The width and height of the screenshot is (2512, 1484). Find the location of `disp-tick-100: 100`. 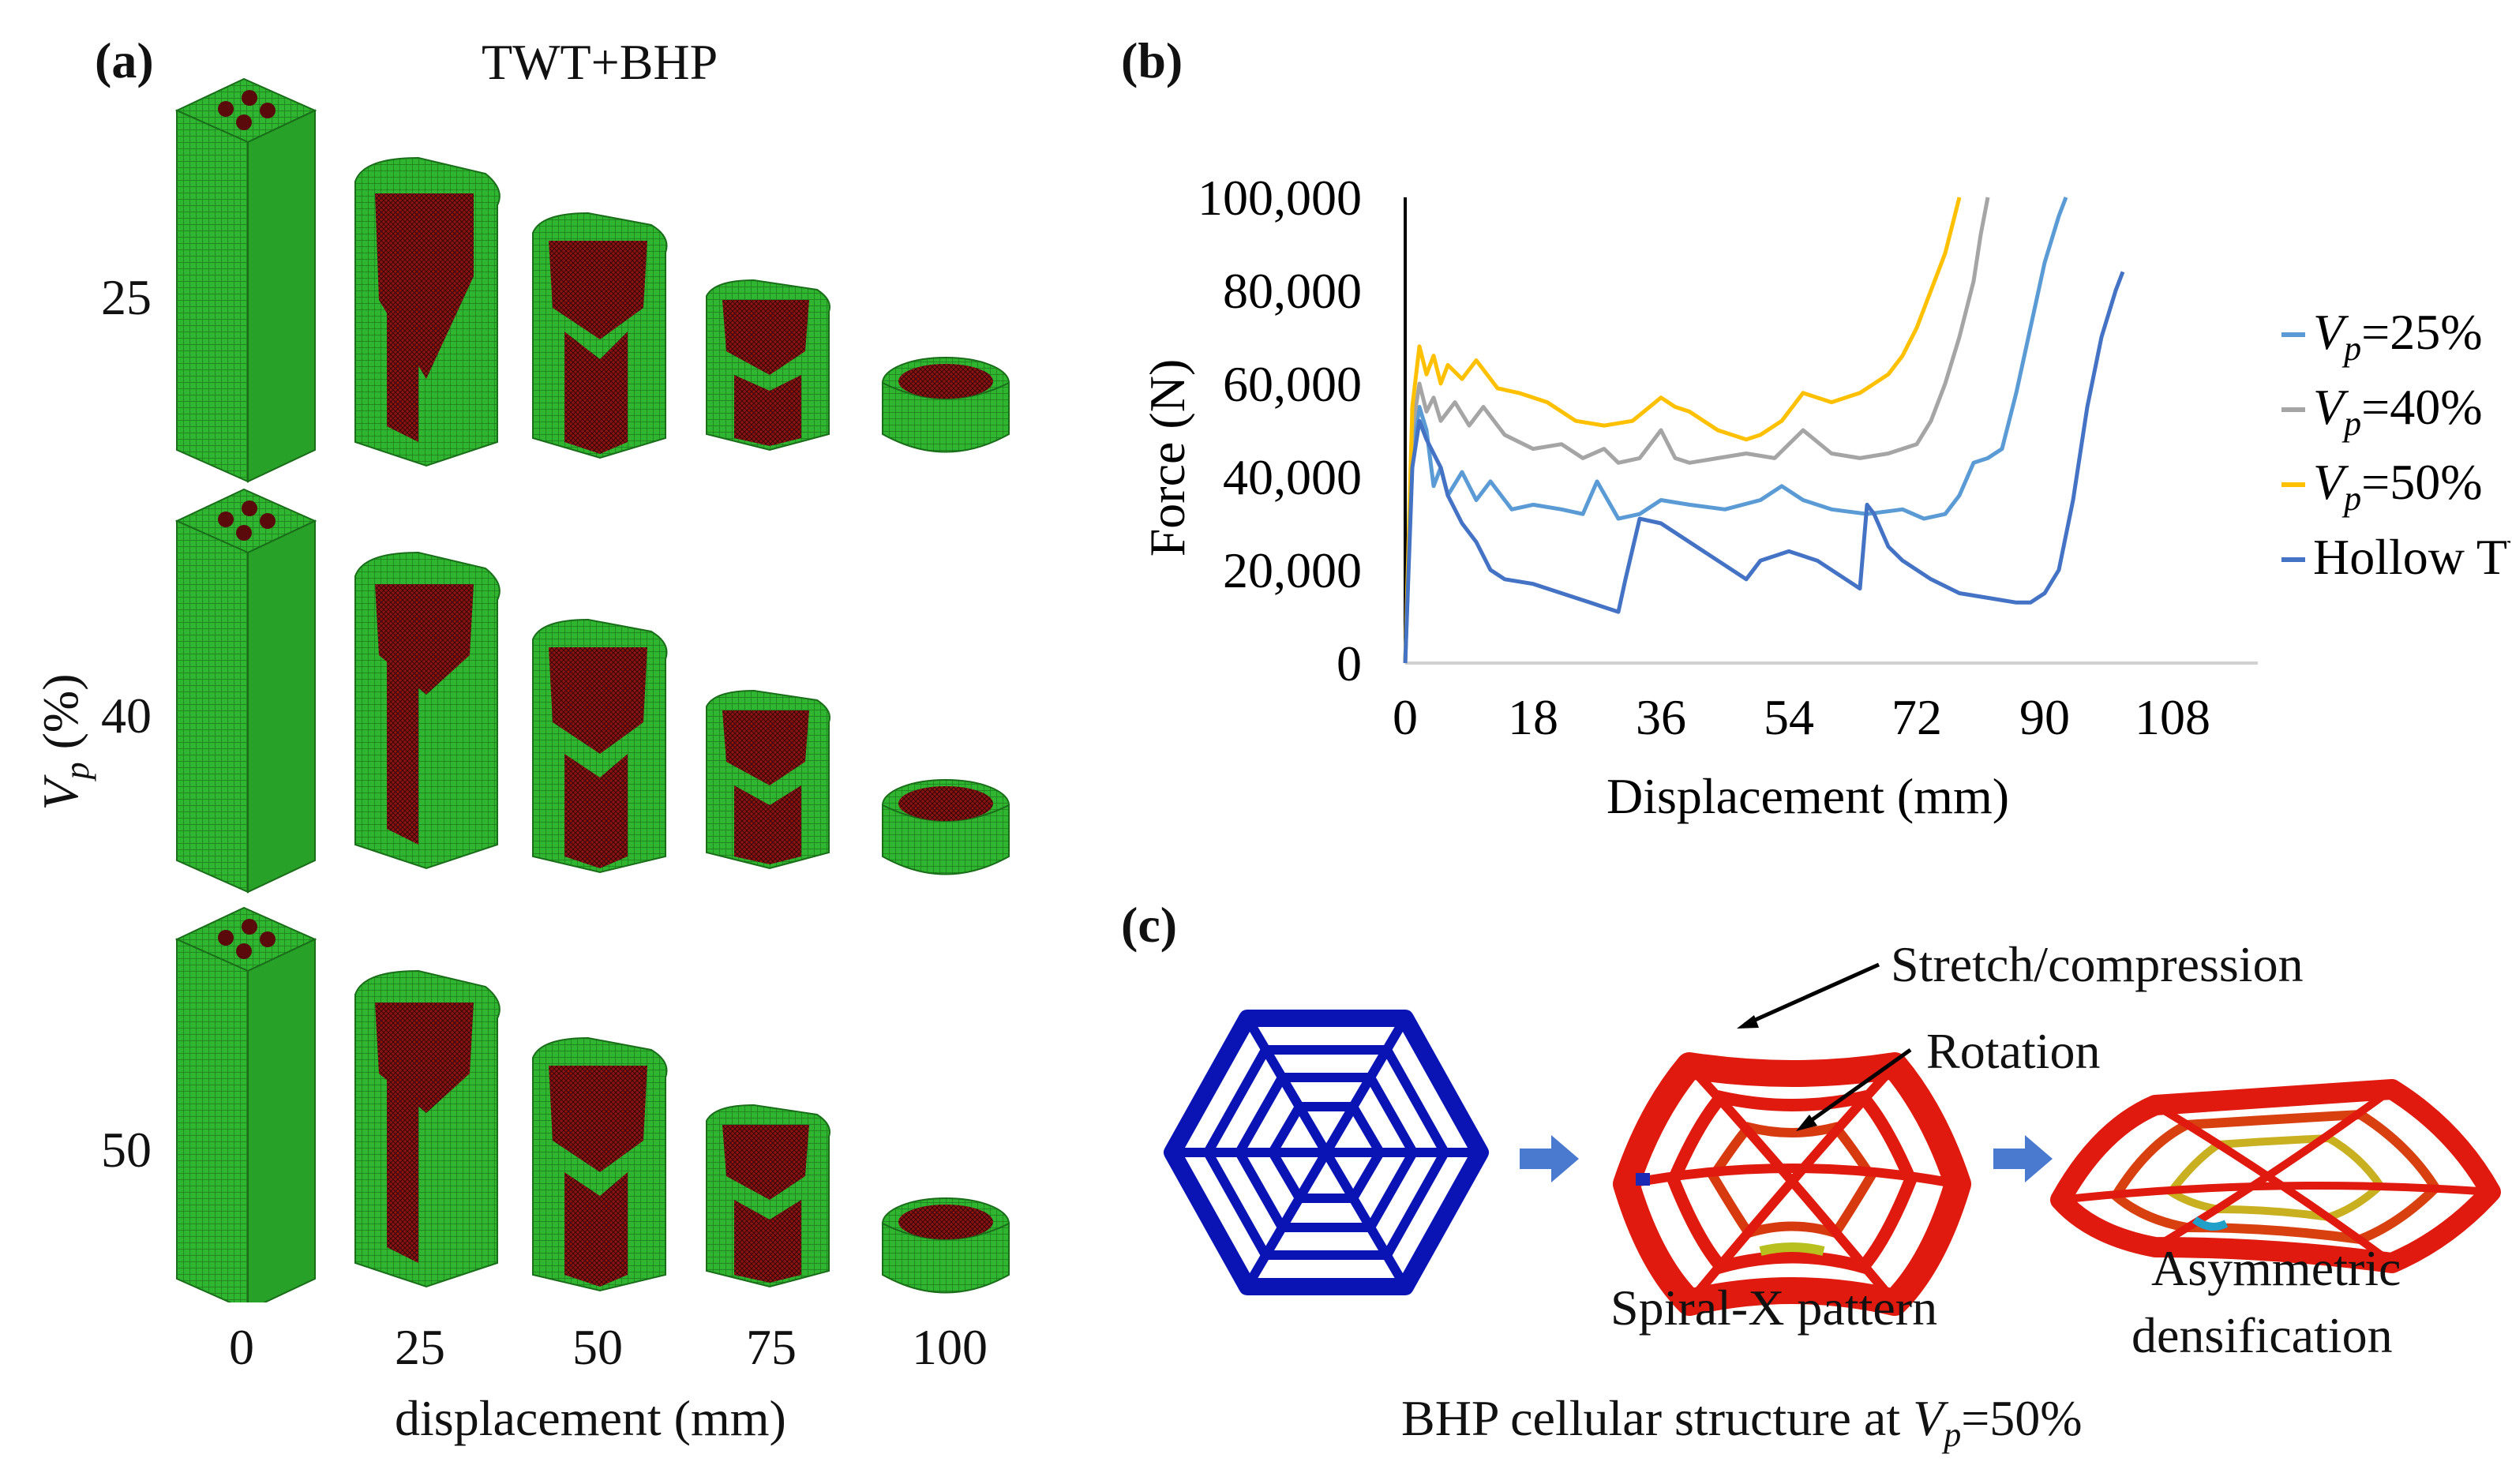

disp-tick-100: 100 is located at coordinates (950, 1347).